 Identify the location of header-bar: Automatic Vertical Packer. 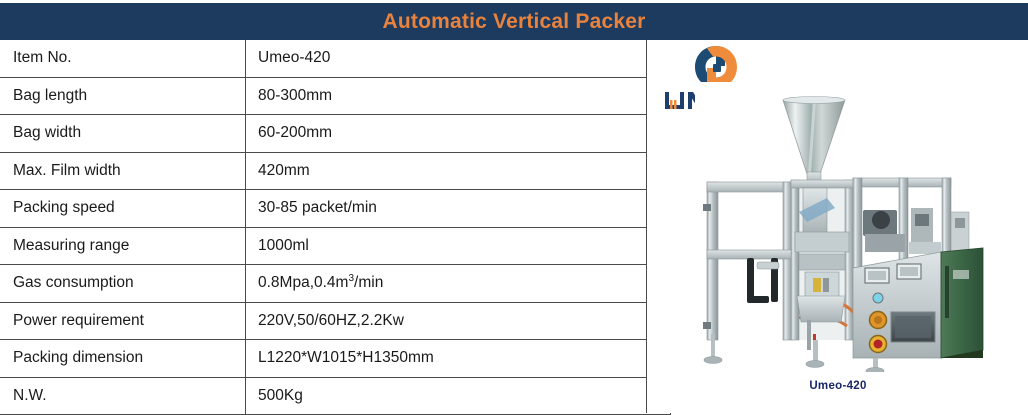
(514, 21).